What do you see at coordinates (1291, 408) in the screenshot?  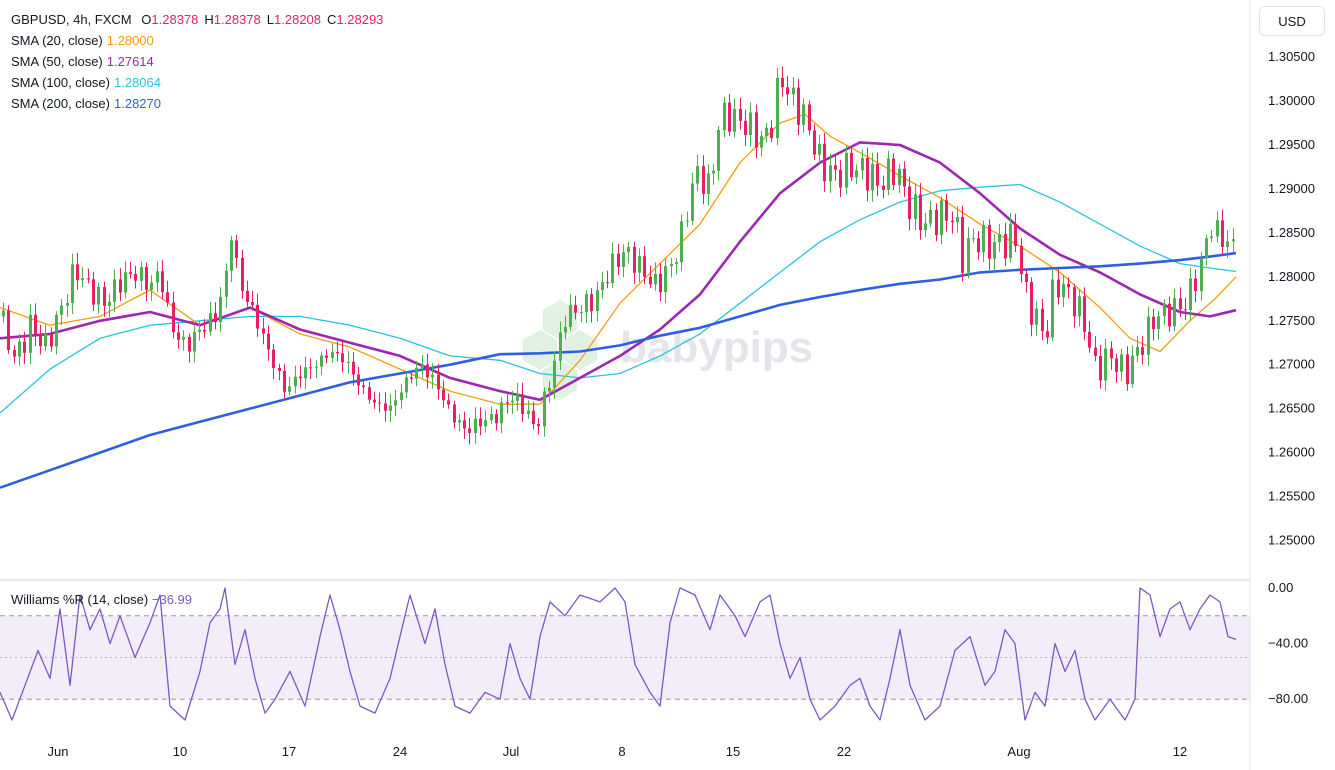 I see `price-tick-label: 1.26500` at bounding box center [1291, 408].